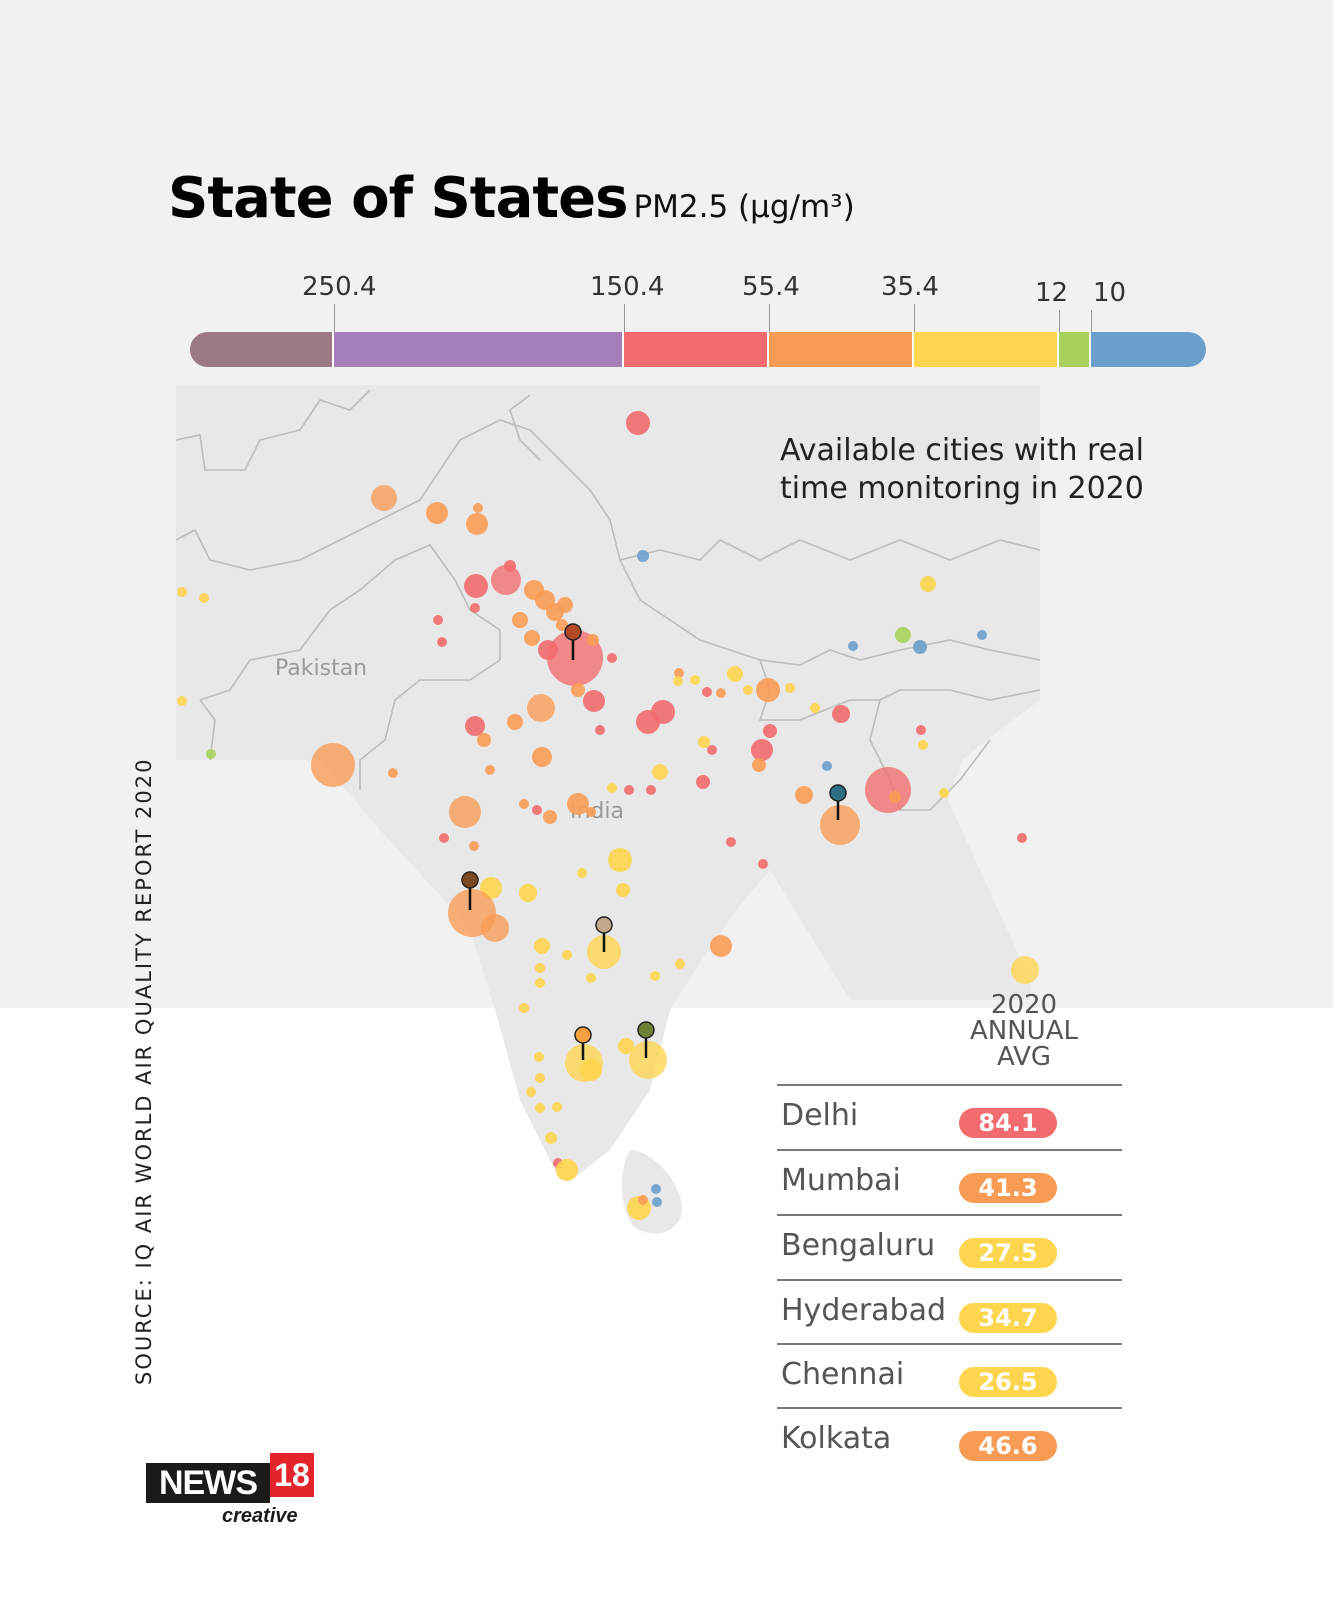 The height and width of the screenshot is (1600, 1333). I want to click on city-name: Delhi, so click(820, 1115).